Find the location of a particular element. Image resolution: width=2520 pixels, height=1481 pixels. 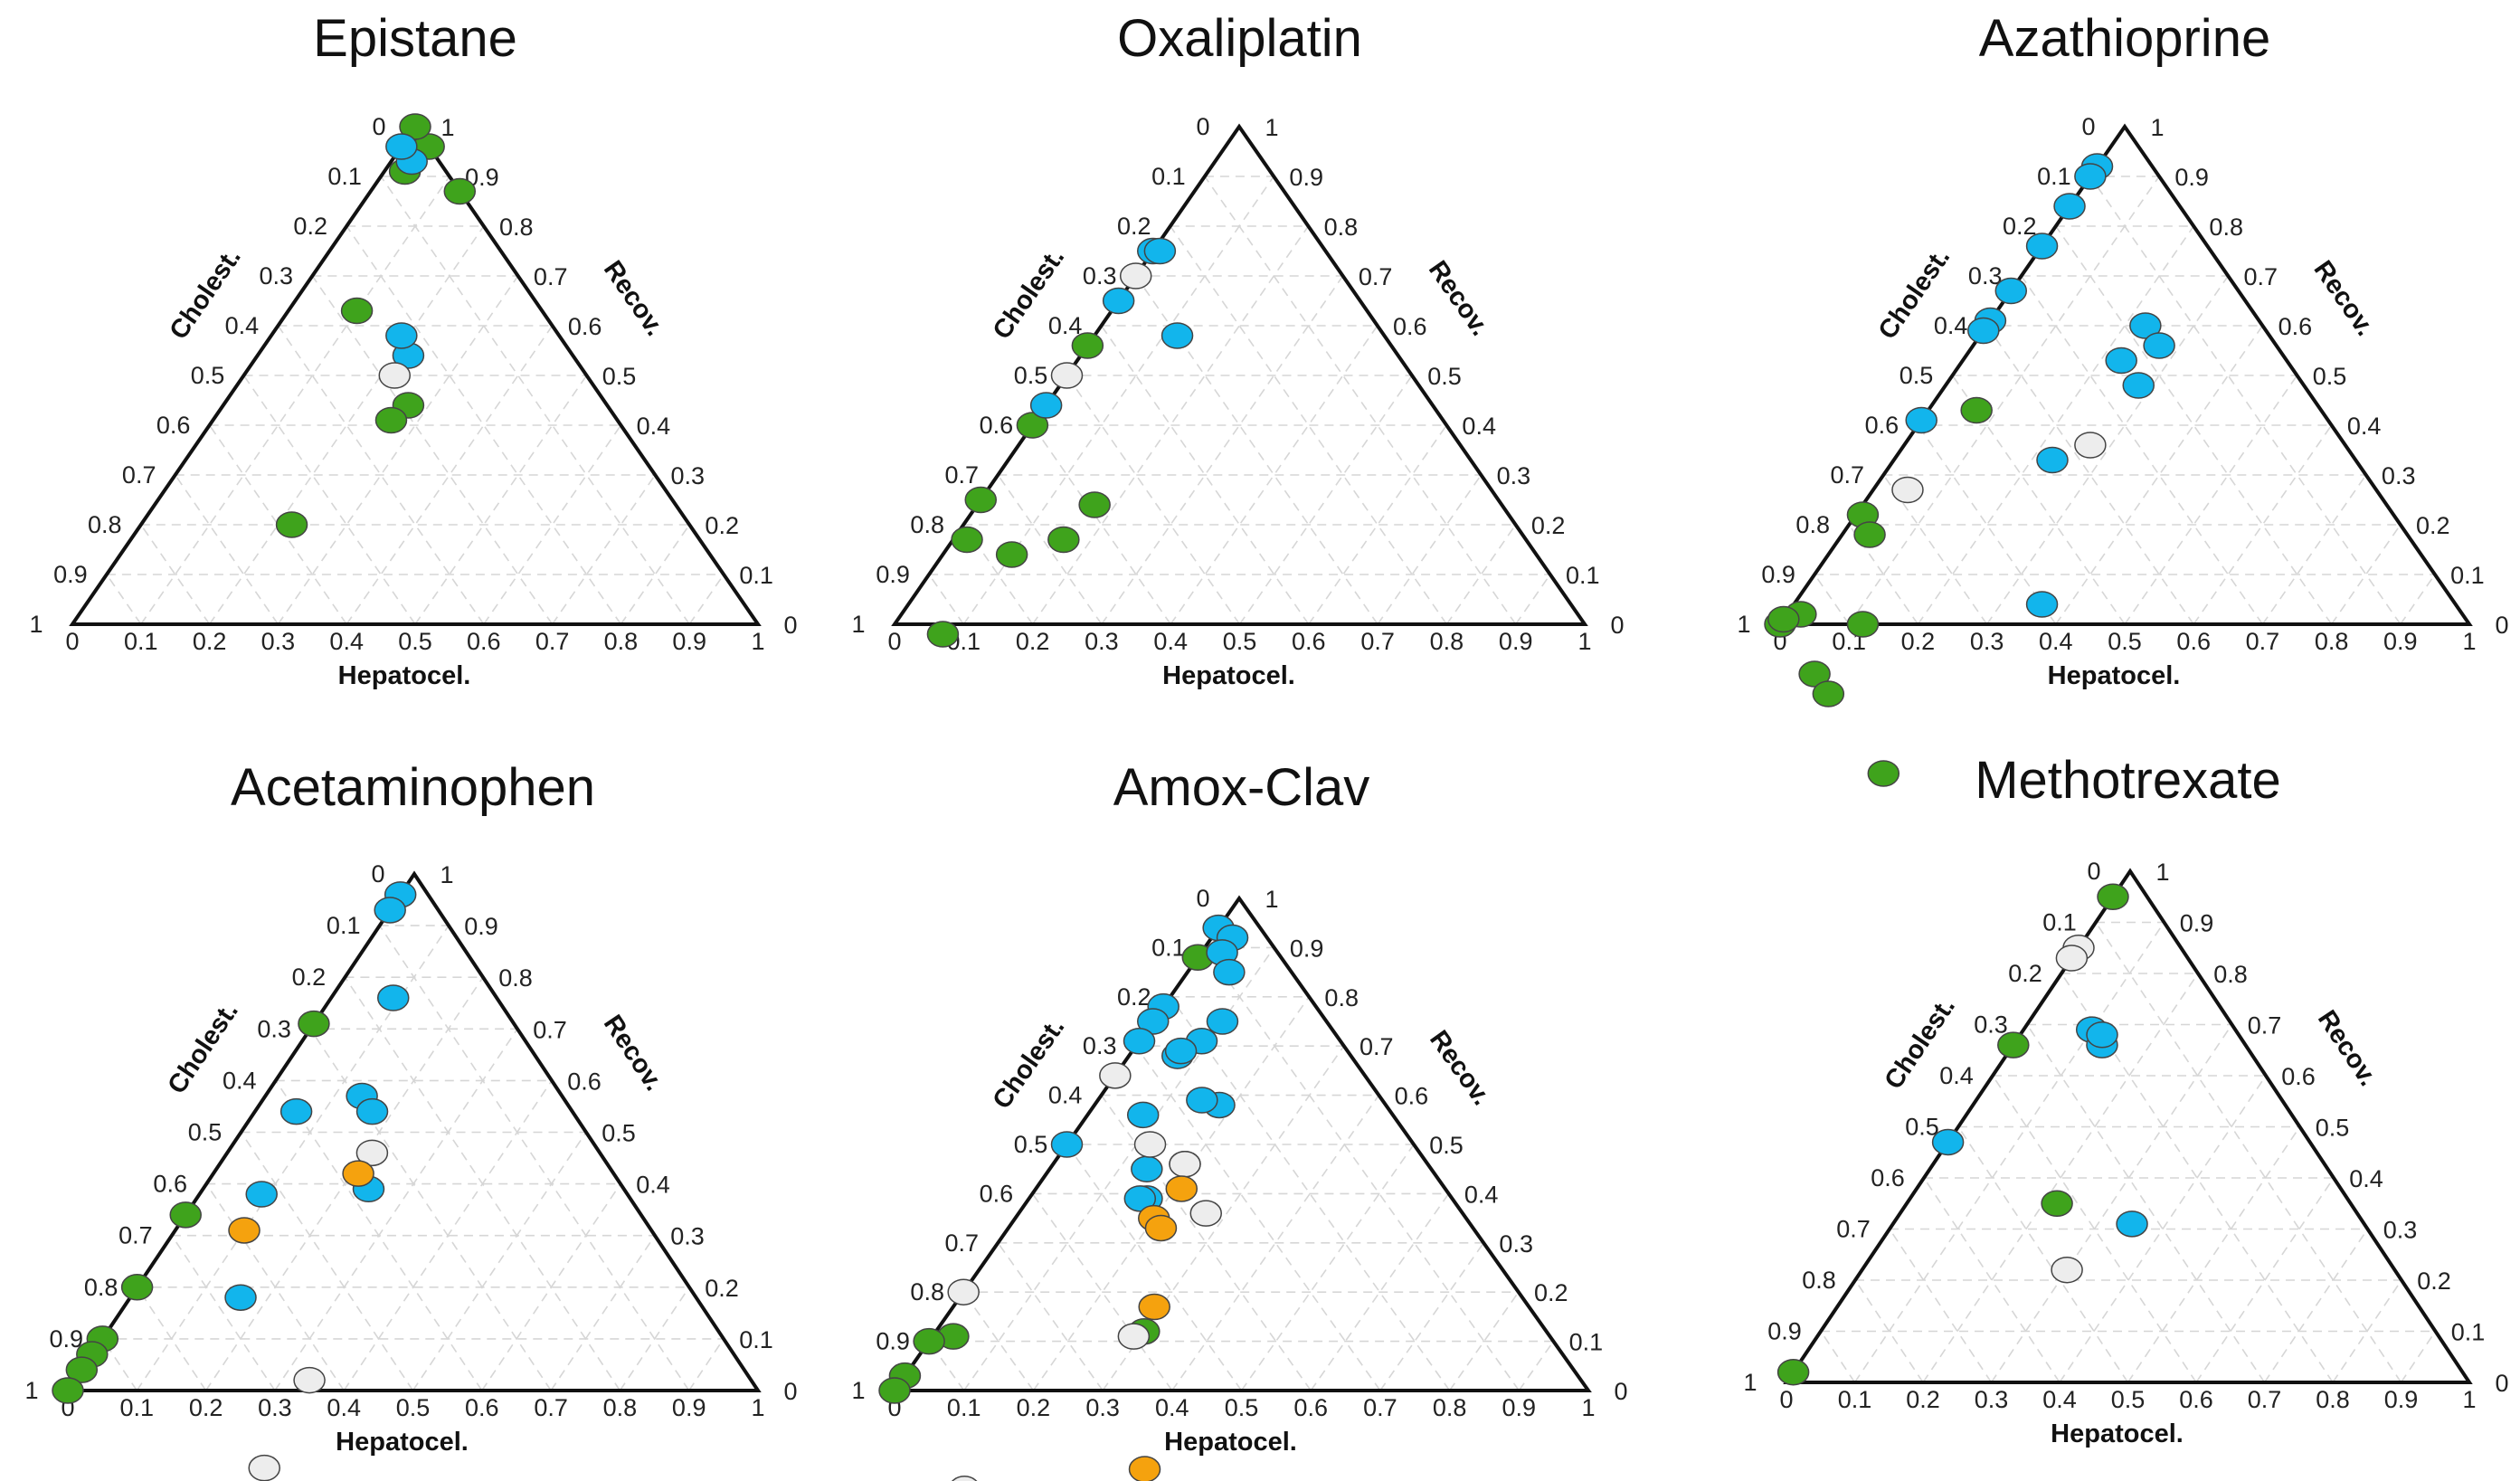

triangle-outline is located at coordinates (2128, 1126).